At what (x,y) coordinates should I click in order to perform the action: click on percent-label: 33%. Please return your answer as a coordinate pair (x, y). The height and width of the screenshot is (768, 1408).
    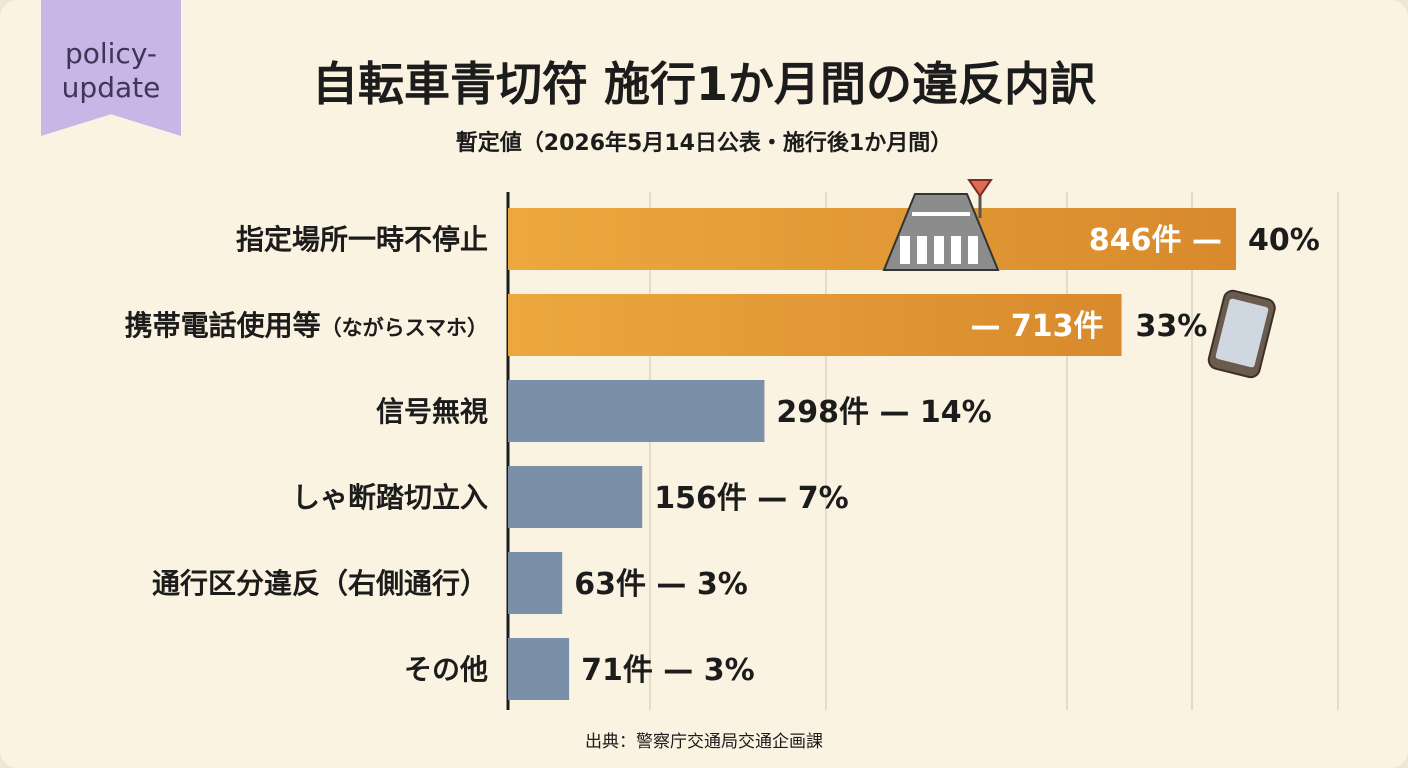
    Looking at the image, I should click on (1172, 326).